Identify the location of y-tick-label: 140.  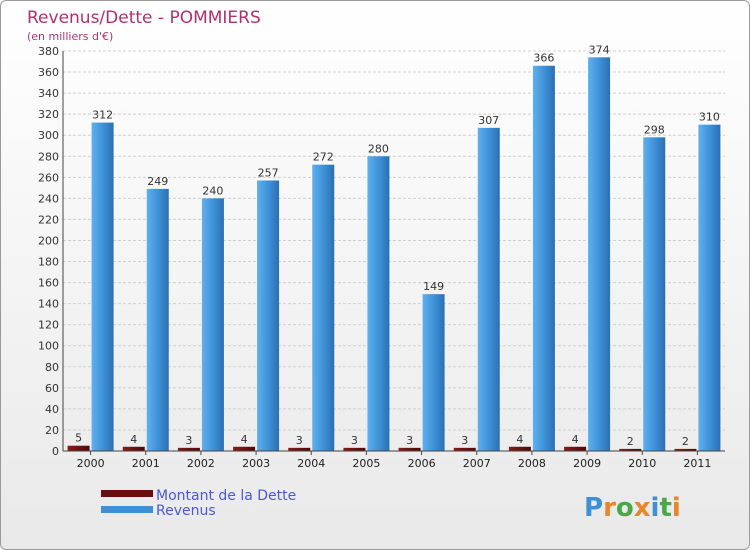
(48, 304).